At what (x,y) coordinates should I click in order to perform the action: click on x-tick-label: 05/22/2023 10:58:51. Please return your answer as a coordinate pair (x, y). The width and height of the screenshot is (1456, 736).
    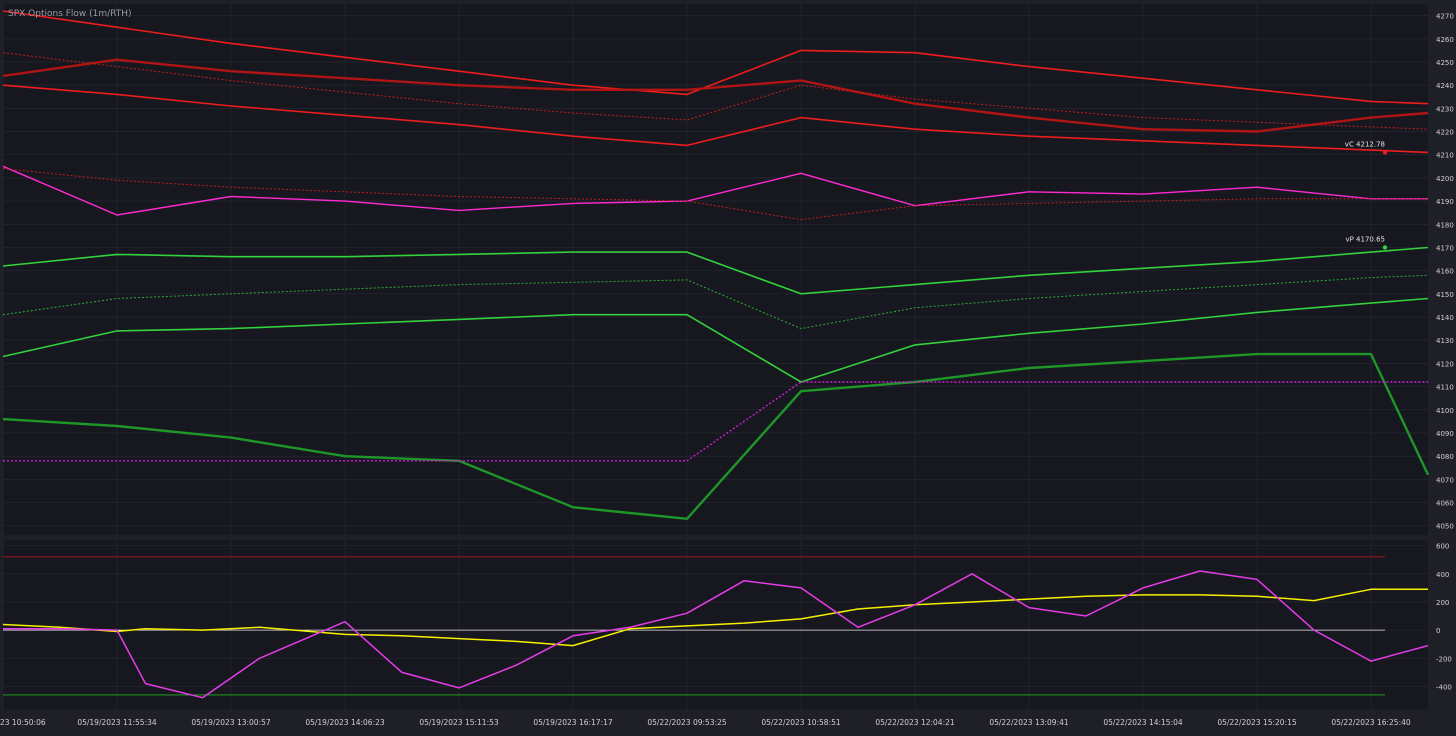
    Looking at the image, I should click on (801, 722).